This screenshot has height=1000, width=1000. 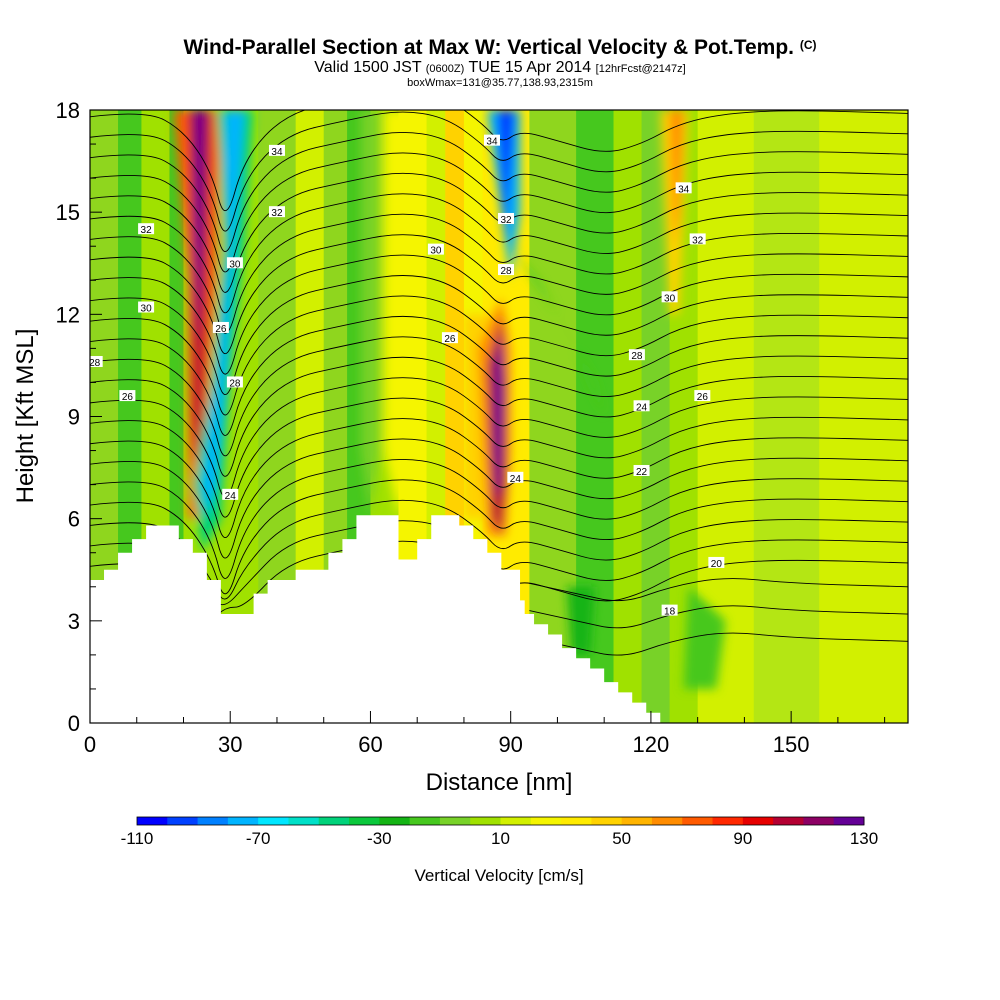 I want to click on terrain-mask, so click(x=375, y=619).